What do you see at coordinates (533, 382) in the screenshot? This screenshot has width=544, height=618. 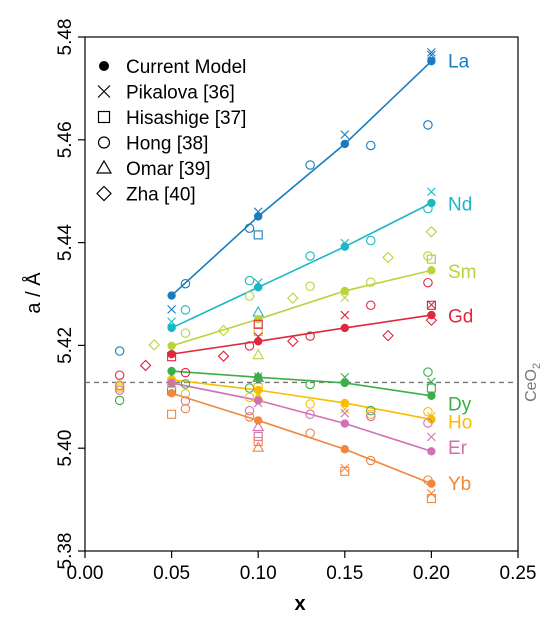 I see `ceo2-reference-label: CeO2` at bounding box center [533, 382].